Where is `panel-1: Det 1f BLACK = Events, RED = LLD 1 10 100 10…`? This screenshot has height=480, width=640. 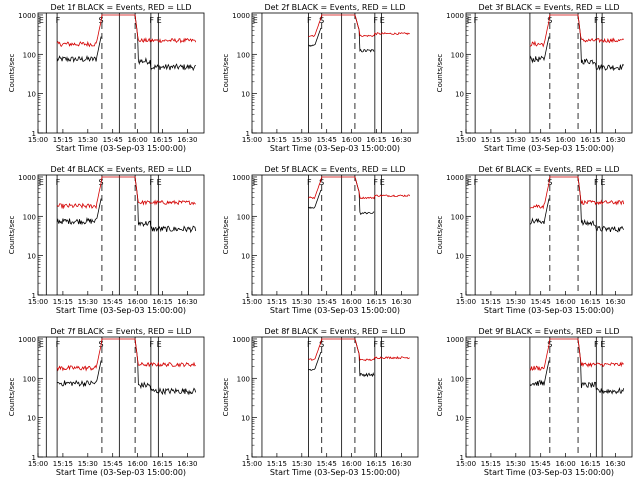 panel-1: Det 1f BLACK = Events, RED = LLD 1 10 100 10… is located at coordinates (106, 78).